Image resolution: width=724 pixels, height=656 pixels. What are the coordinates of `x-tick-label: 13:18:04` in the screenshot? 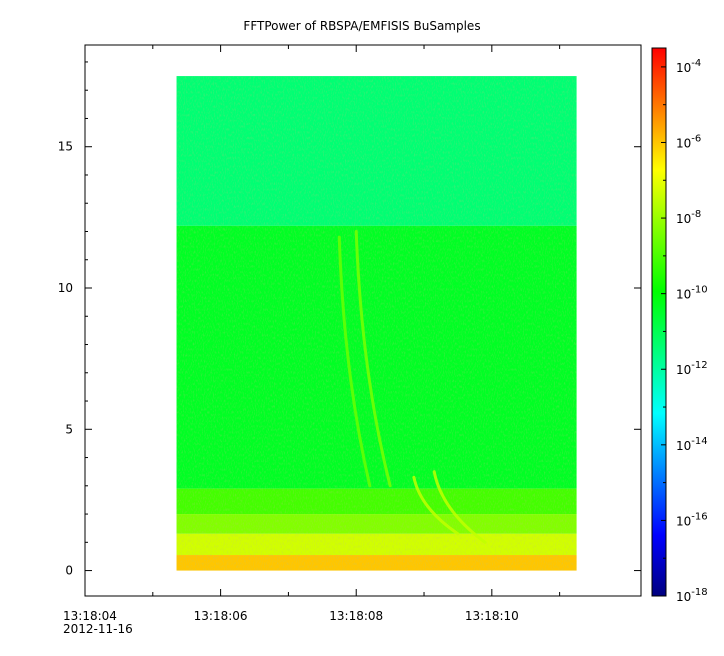 It's located at (90, 616).